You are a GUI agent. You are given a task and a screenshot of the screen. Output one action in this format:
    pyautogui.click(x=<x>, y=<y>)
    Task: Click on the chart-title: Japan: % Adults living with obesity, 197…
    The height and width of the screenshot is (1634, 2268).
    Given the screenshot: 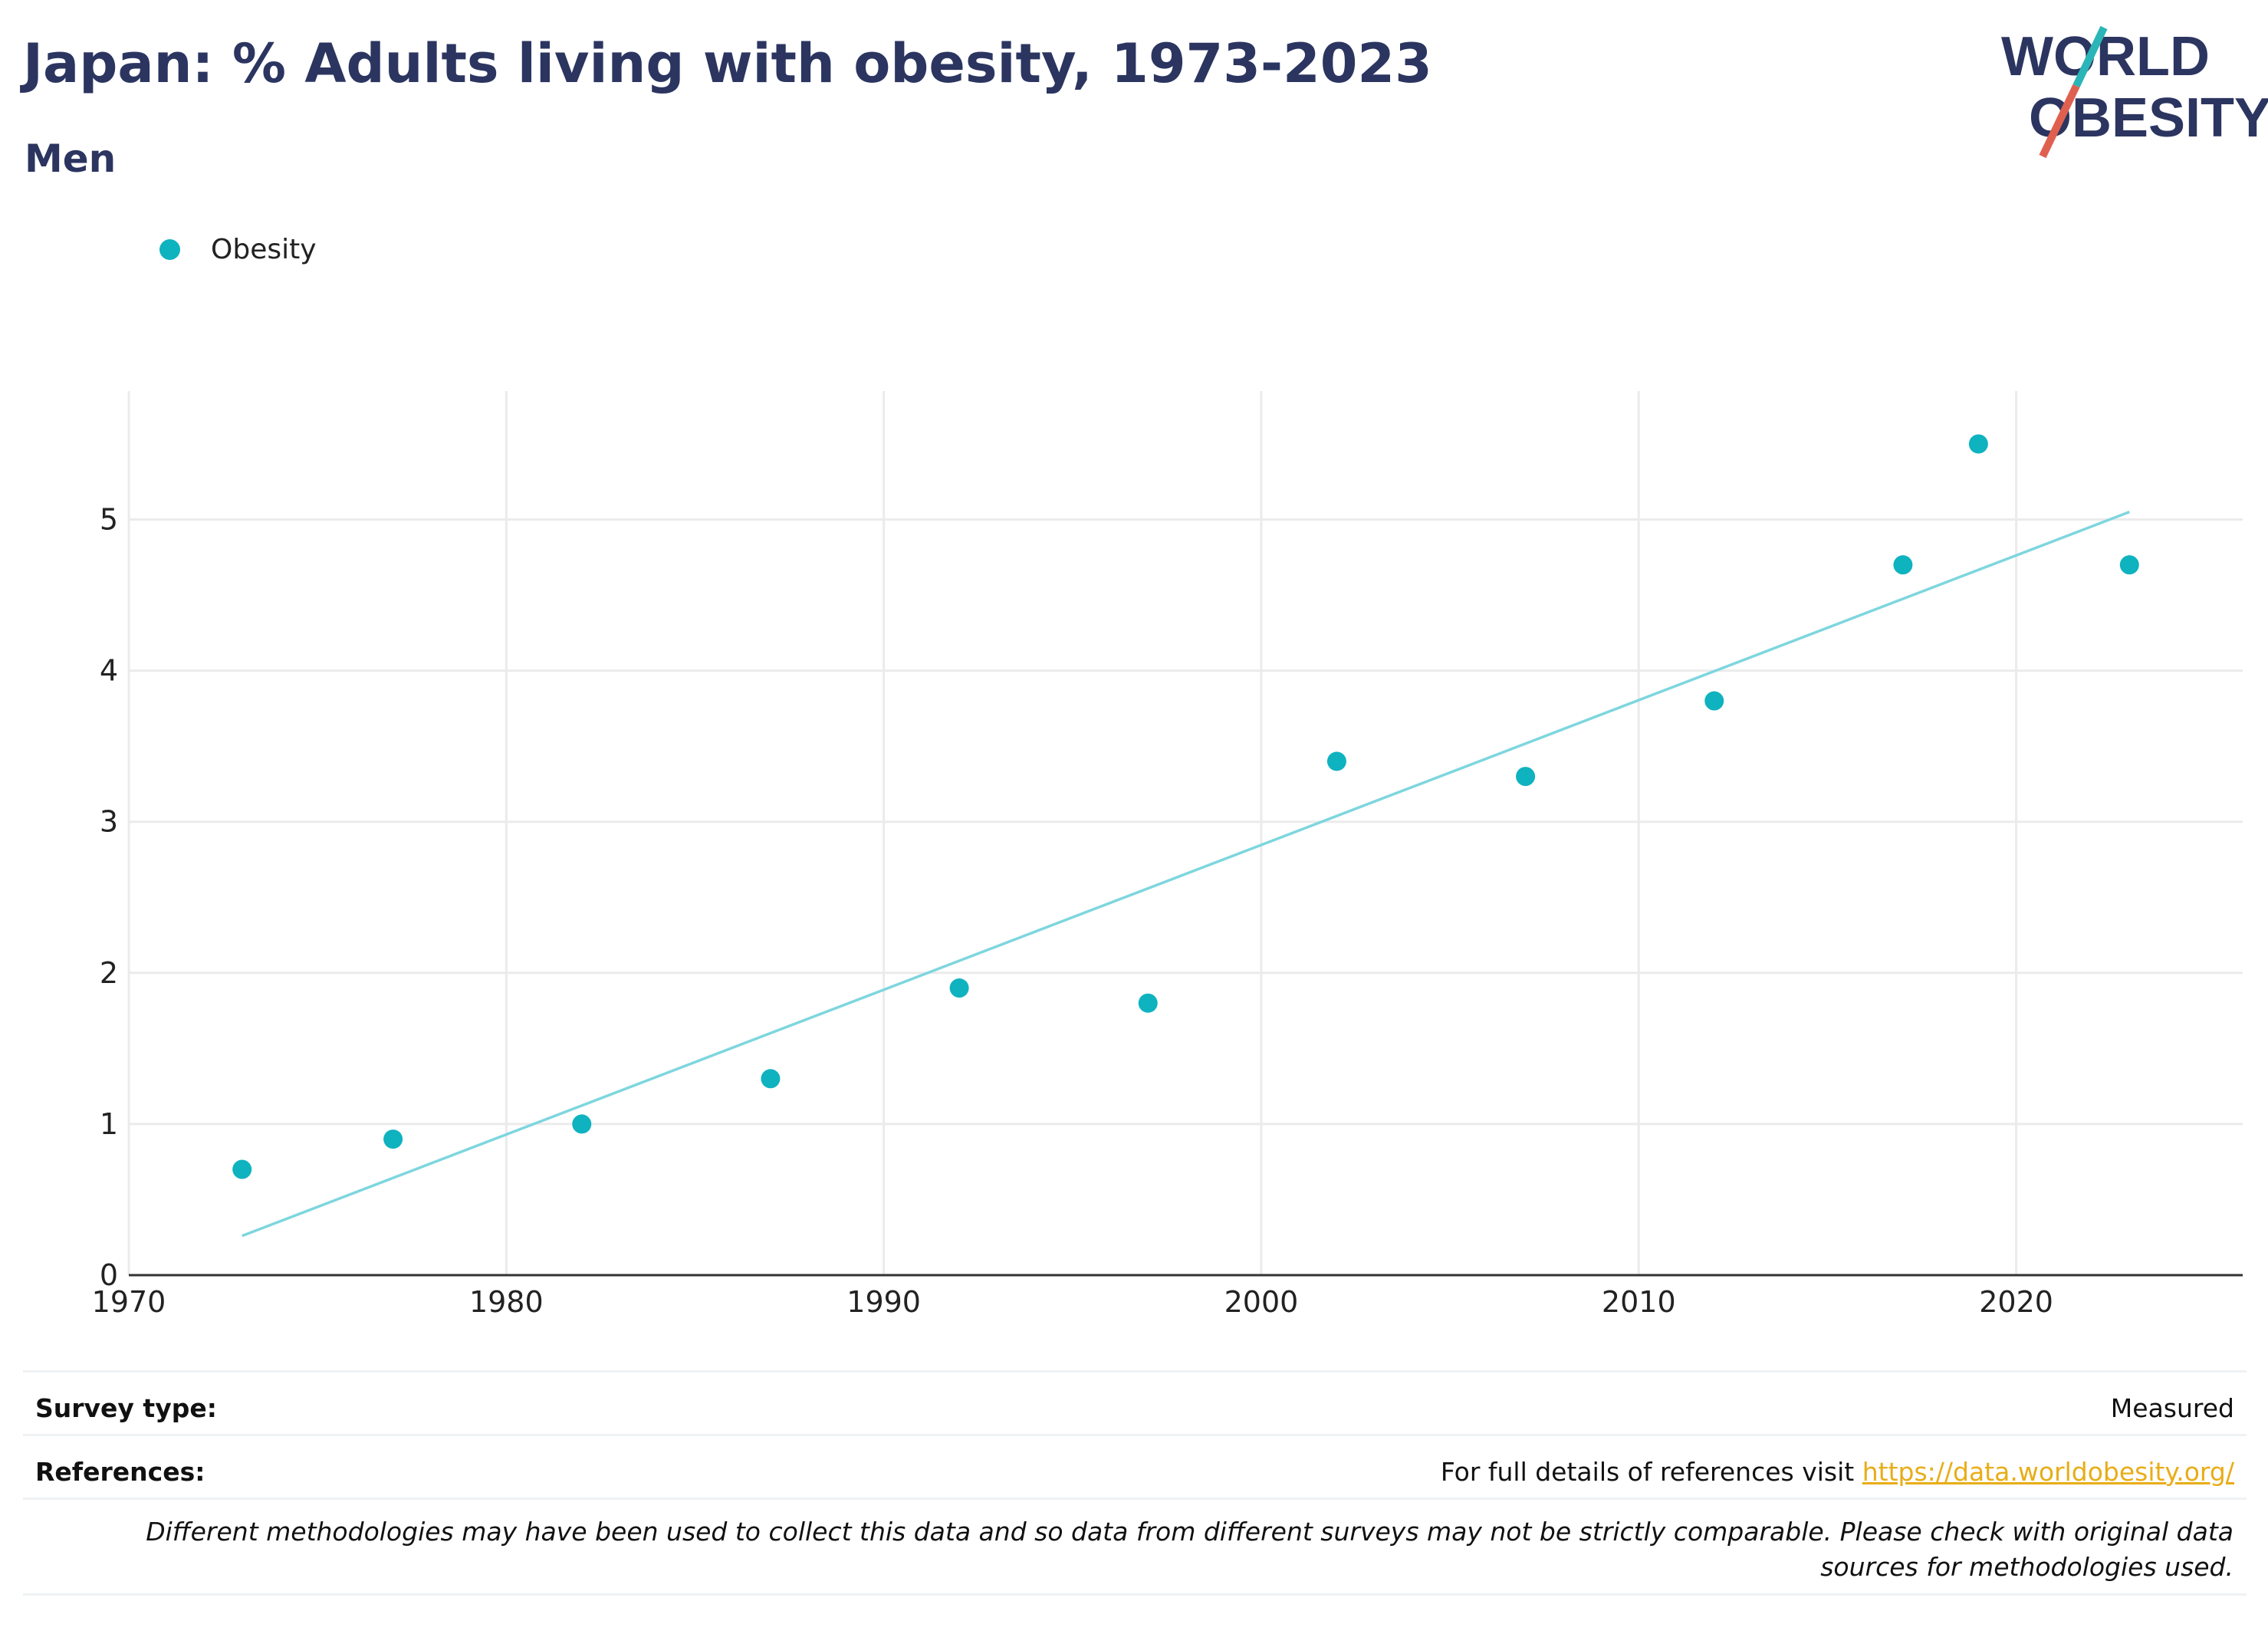 What is the action you would take?
    pyautogui.click(x=727, y=64)
    